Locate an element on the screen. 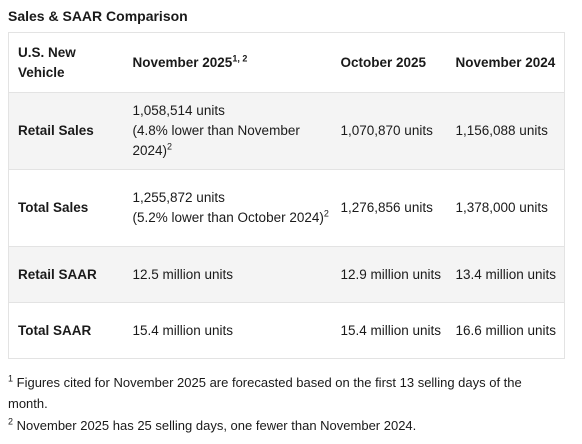  cell-october-2025: 1,276,856 units is located at coordinates (386, 207).